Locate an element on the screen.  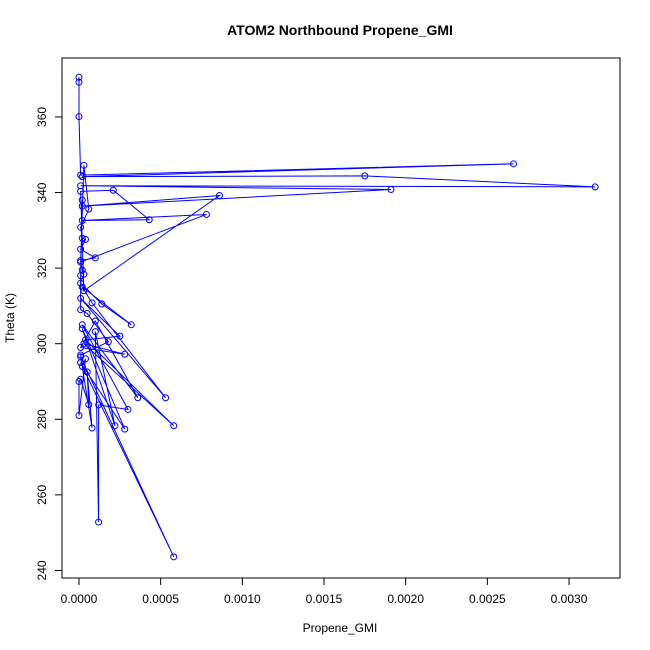
y-tick-label: 240 is located at coordinates (42, 570).